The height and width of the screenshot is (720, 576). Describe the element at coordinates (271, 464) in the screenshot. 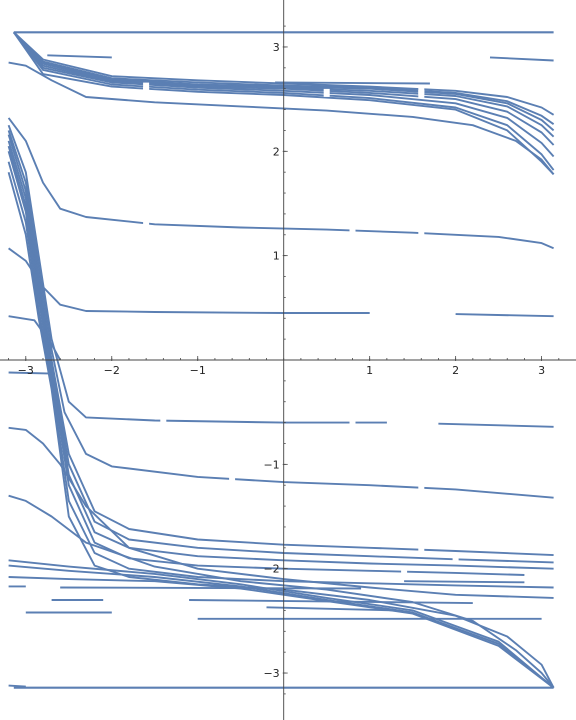

I see `y-tick-label: −1` at that location.